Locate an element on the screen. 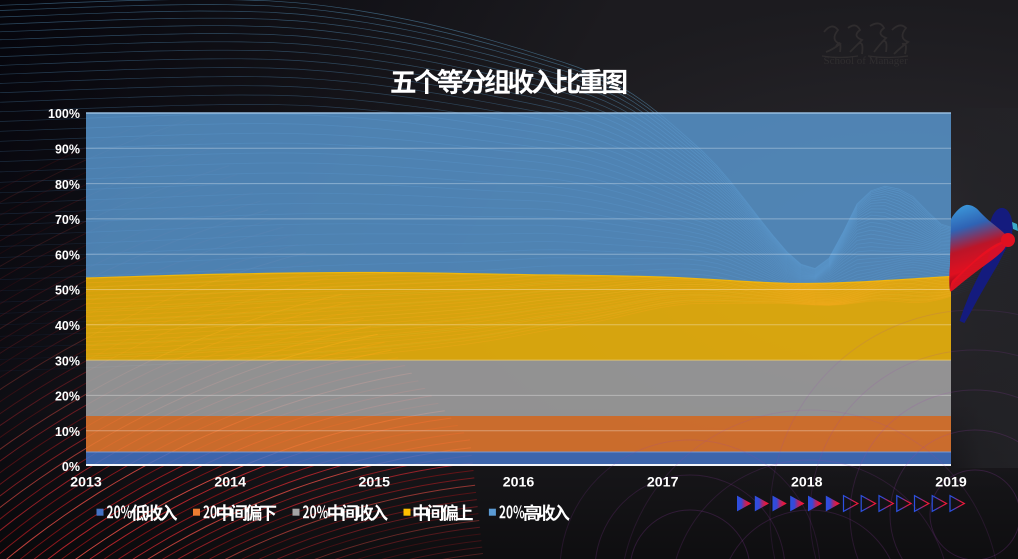  svg-text: 30% is located at coordinates (67, 361).